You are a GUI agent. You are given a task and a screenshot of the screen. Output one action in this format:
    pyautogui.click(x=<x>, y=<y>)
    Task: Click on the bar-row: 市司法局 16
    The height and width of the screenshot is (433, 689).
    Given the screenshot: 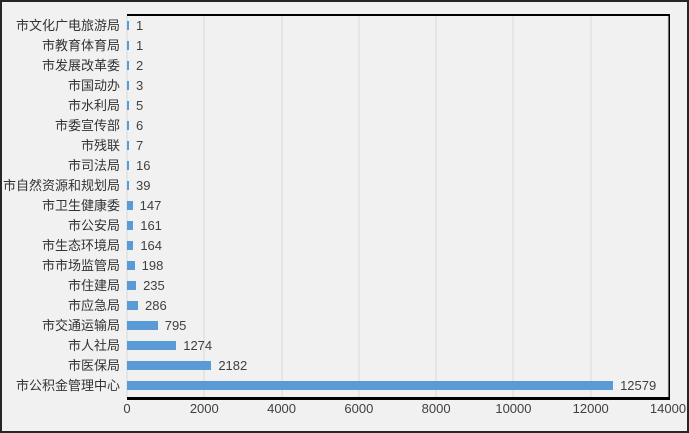 What is the action you would take?
    pyautogui.click(x=335, y=166)
    